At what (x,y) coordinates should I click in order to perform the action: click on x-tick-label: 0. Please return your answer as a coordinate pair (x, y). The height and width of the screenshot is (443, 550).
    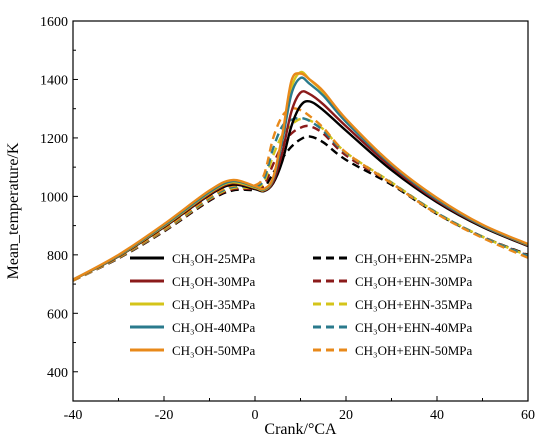
    Looking at the image, I should click on (255, 415).